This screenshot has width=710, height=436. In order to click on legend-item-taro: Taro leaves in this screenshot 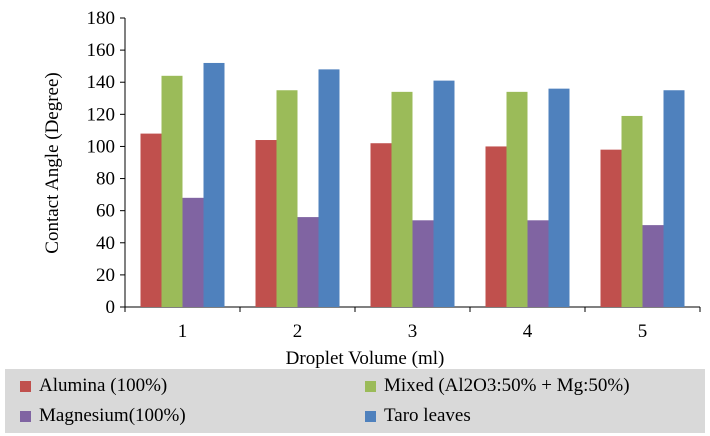, I will do `click(418, 416)`.